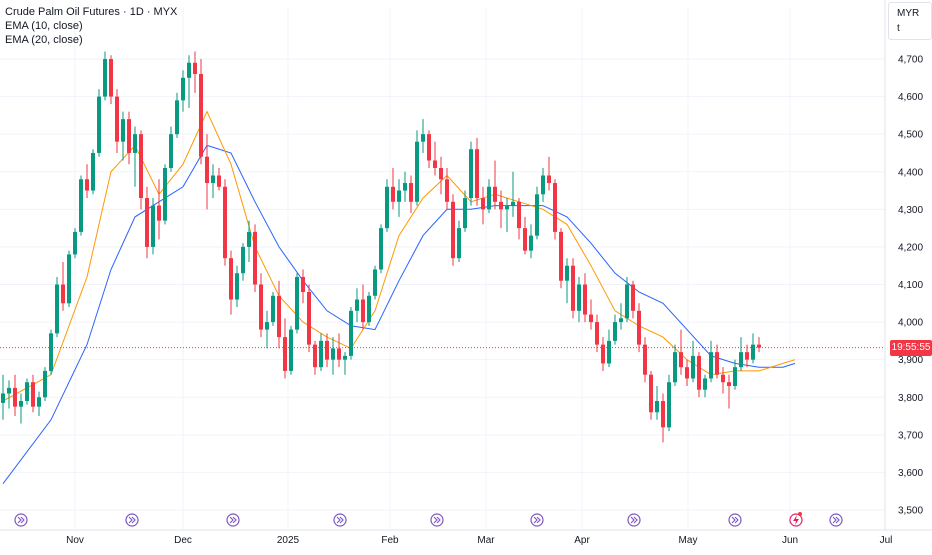 This screenshot has width=932, height=555. Describe the element at coordinates (800, 514) in the screenshot. I see `lightning-dot` at that location.